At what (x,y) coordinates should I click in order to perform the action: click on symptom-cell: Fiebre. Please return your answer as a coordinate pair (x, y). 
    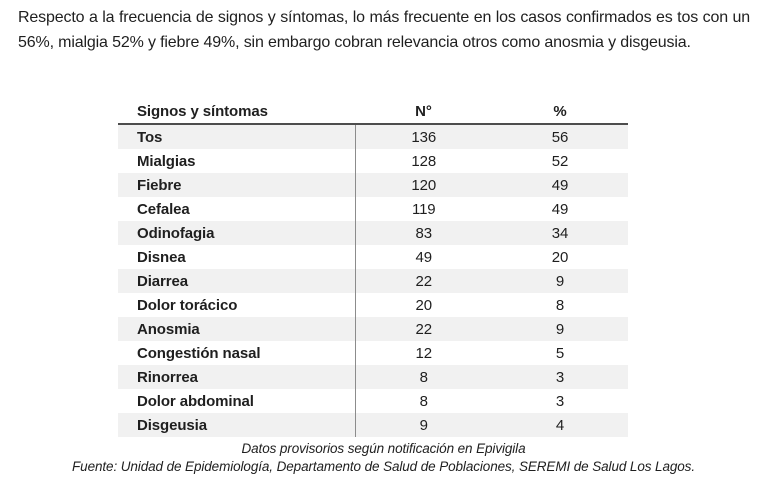
    Looking at the image, I should click on (237, 185).